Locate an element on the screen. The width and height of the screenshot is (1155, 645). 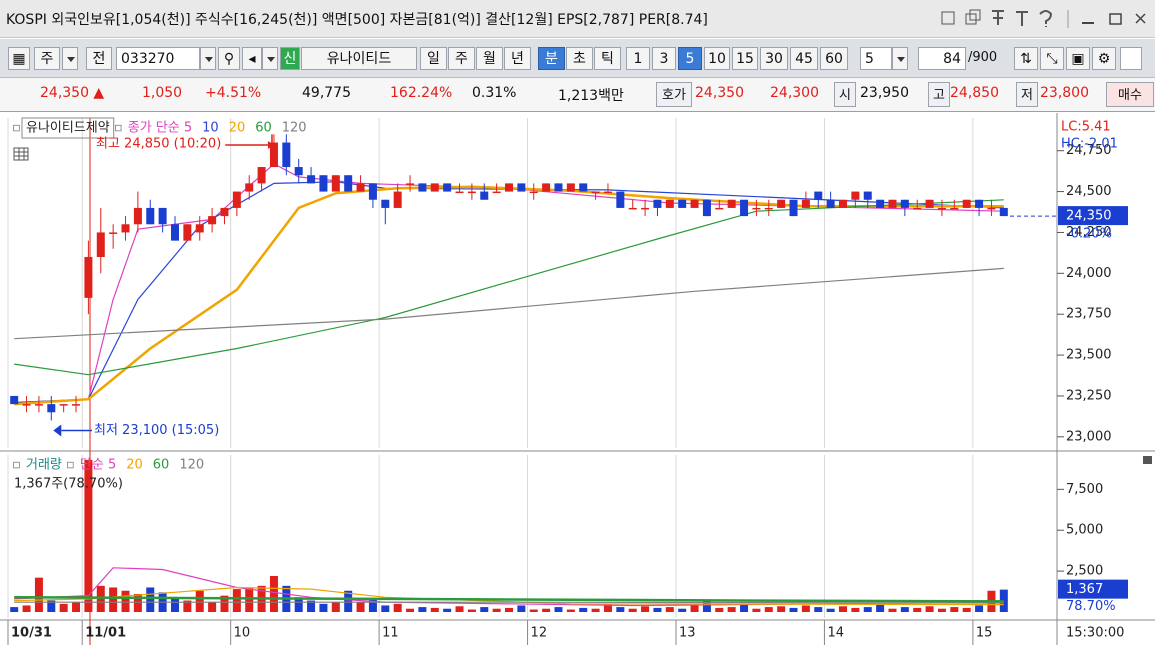
interval-input: 5 is located at coordinates (876, 58).